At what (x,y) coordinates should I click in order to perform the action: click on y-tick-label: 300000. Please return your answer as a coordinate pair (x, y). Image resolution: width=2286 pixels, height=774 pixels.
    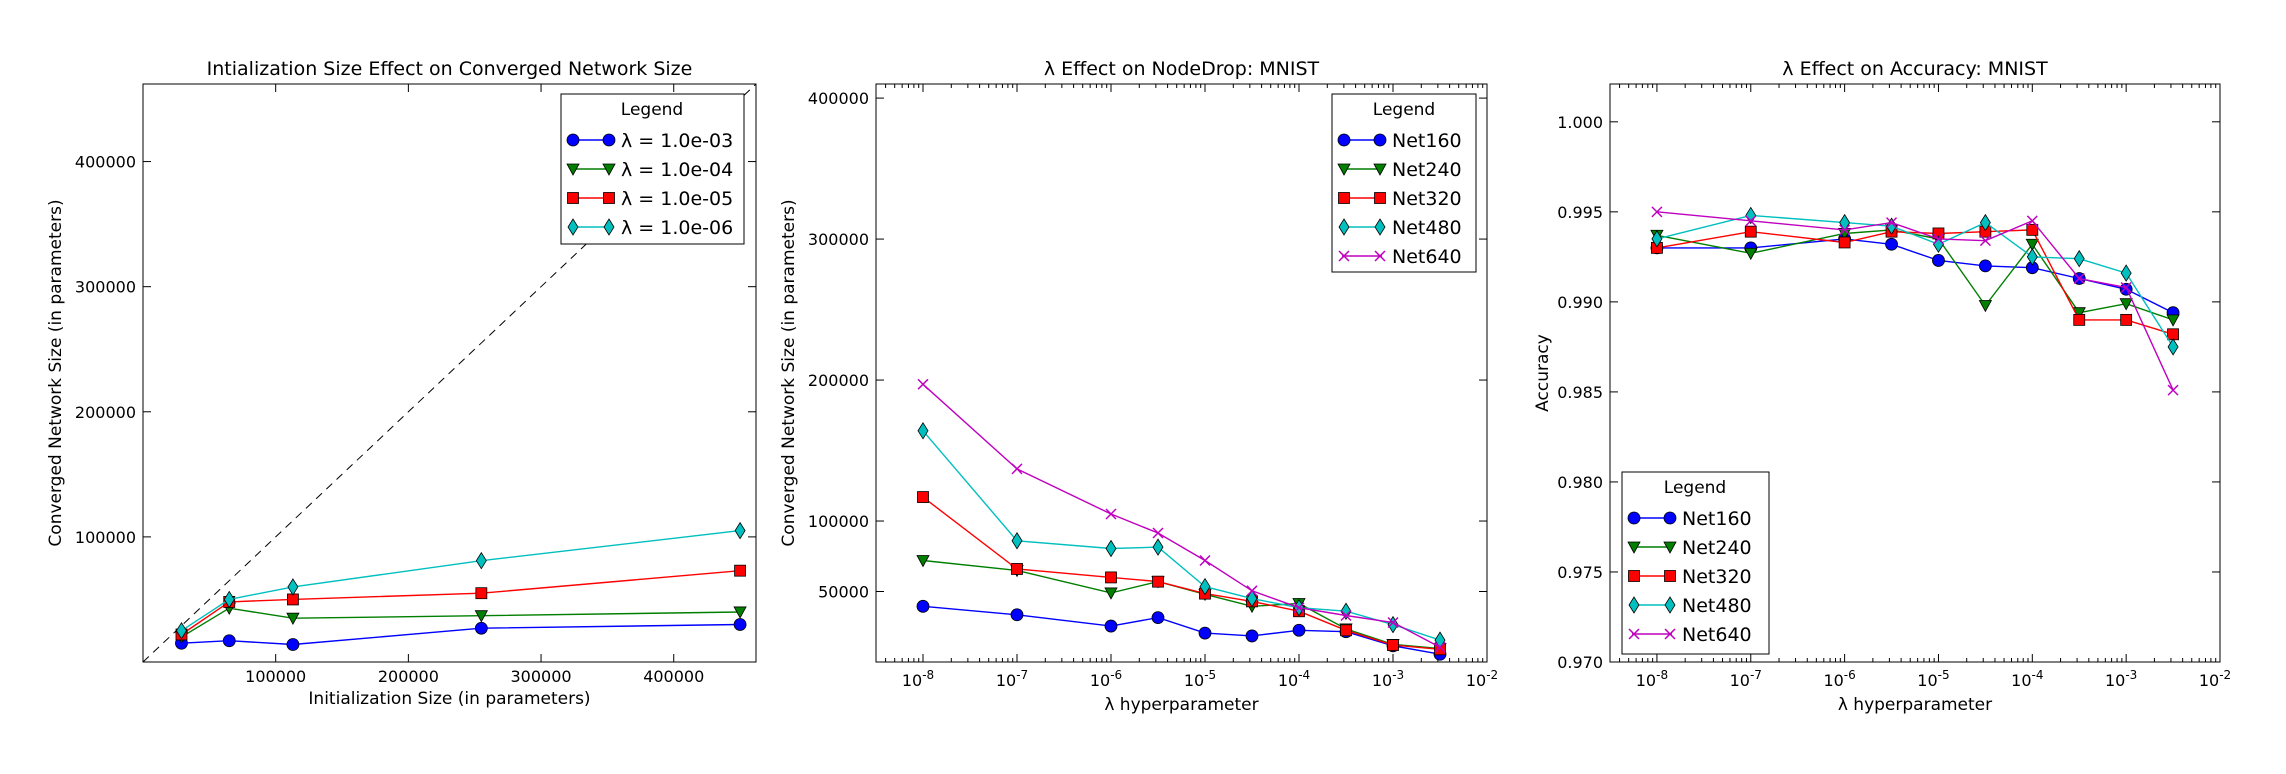
    Looking at the image, I should click on (838, 239).